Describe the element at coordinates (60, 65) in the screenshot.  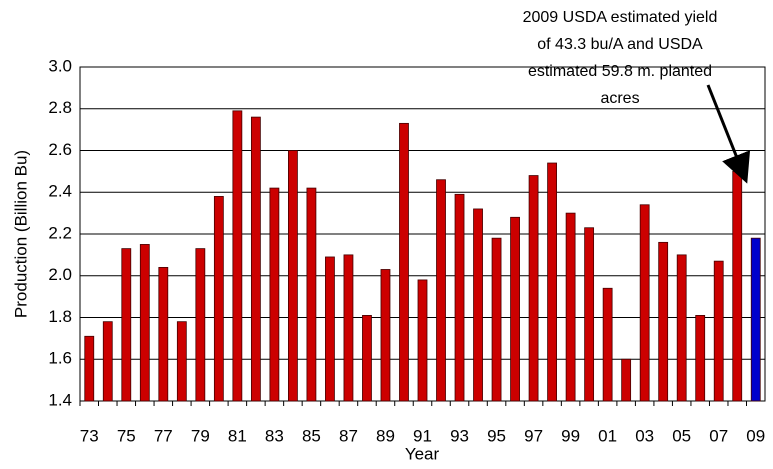
I see `y-tick-label: 3.0` at that location.